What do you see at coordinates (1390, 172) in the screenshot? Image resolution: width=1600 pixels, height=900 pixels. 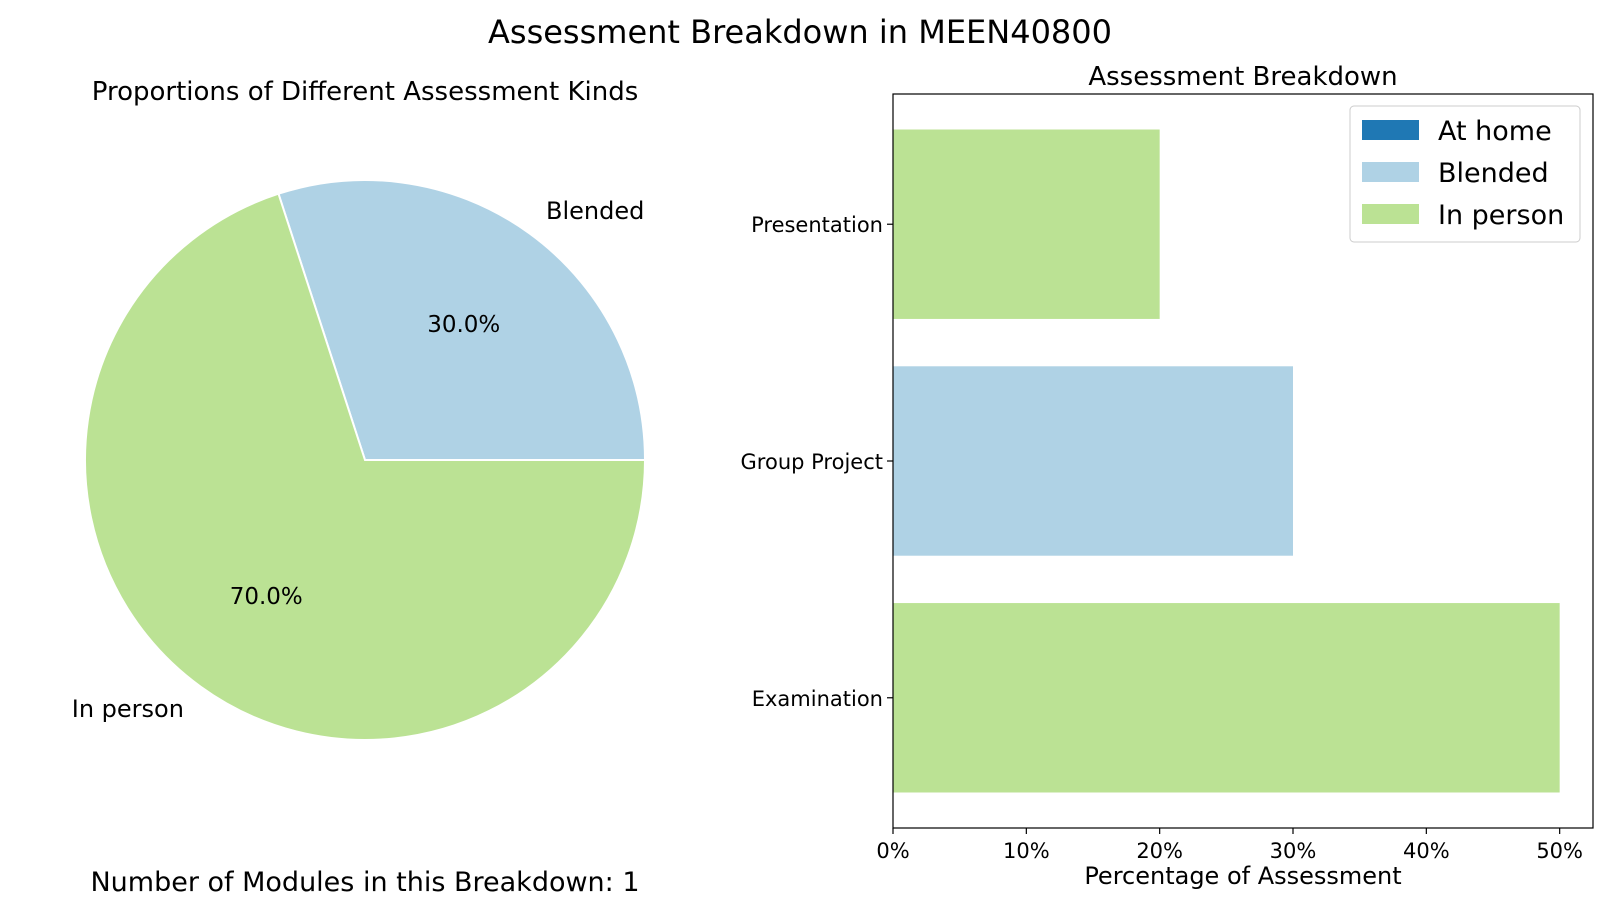 I see `legend-swatch-blended` at bounding box center [1390, 172].